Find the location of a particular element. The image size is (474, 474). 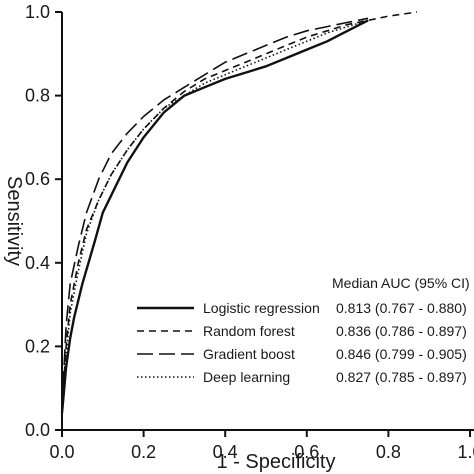

legend-auc-value: 0.827 (0.785 - 0.897) is located at coordinates (401, 377).